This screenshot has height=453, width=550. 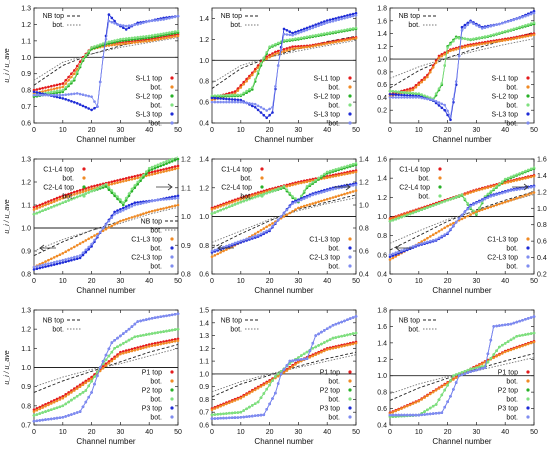 What do you see at coordinates (152, 222) in the screenshot?
I see `legend-label: NB top` at bounding box center [152, 222].